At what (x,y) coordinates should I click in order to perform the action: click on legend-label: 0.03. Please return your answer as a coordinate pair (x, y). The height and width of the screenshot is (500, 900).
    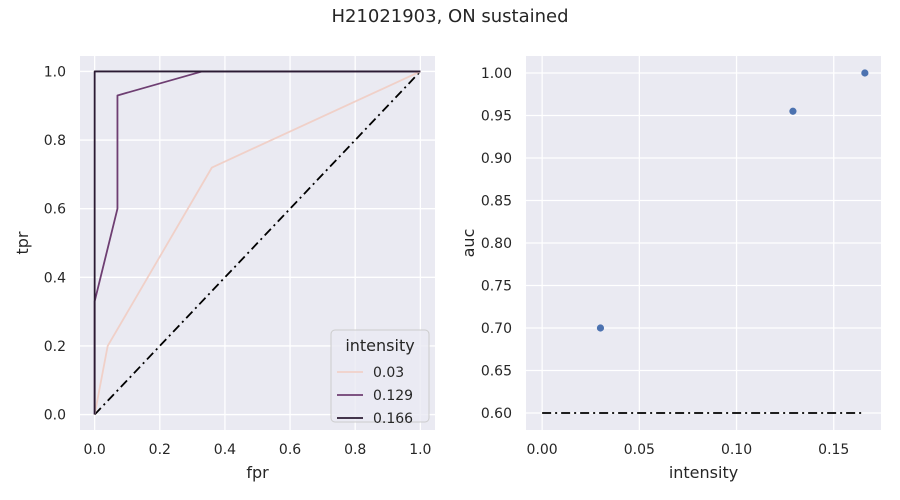
    Looking at the image, I should click on (388, 373).